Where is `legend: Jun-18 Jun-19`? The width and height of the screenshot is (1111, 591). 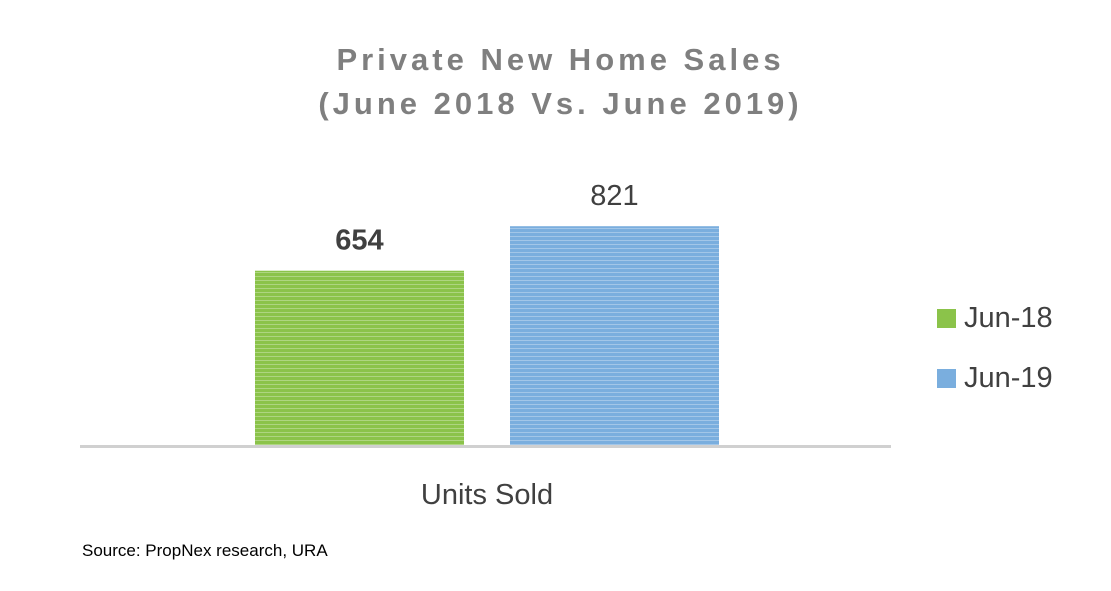 legend: Jun-18 Jun-19 is located at coordinates (995, 348).